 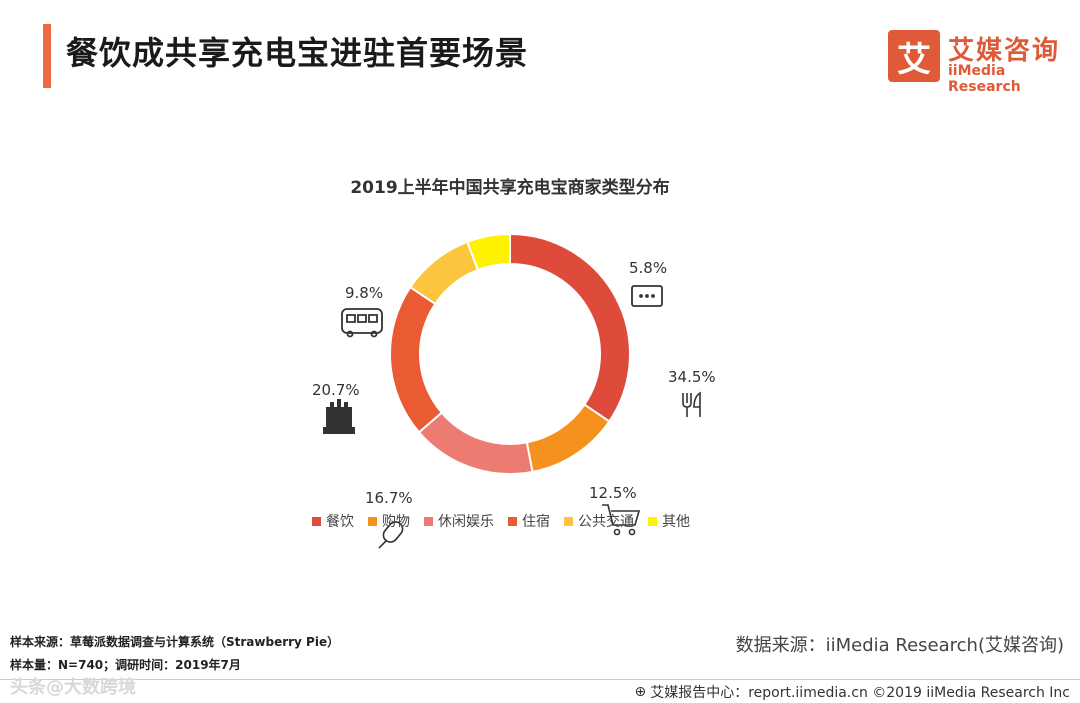 What do you see at coordinates (362, 323) in the screenshot?
I see `bus-icon` at bounding box center [362, 323].